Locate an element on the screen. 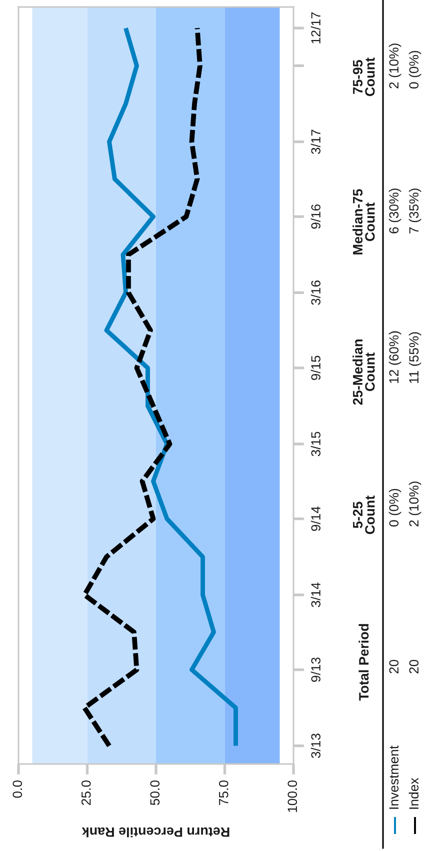 This screenshot has width=424, height=851. y-tick-label: 3/15 is located at coordinates (315, 444).